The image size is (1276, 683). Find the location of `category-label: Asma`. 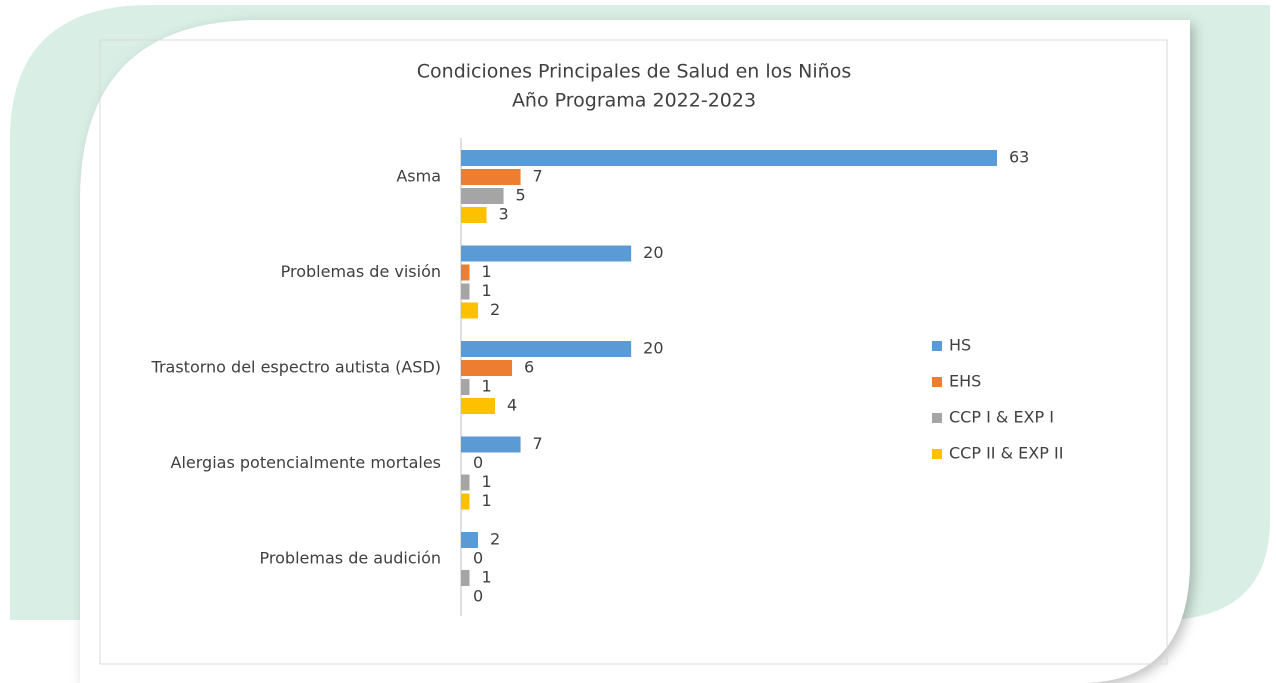

category-label: Asma is located at coordinates (418, 176).